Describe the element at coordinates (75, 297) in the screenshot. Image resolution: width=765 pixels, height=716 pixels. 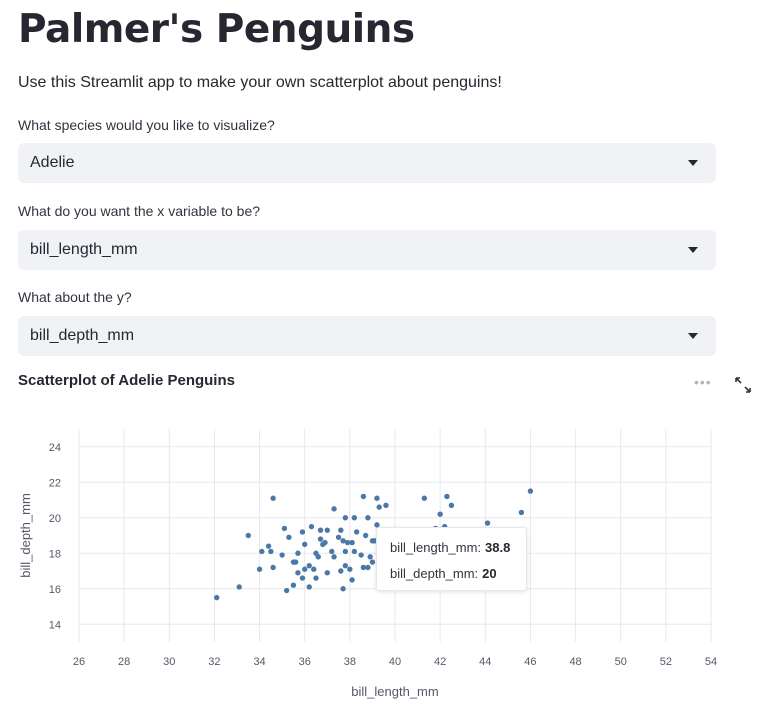
I see `y-variable-label: What about the y?` at that location.